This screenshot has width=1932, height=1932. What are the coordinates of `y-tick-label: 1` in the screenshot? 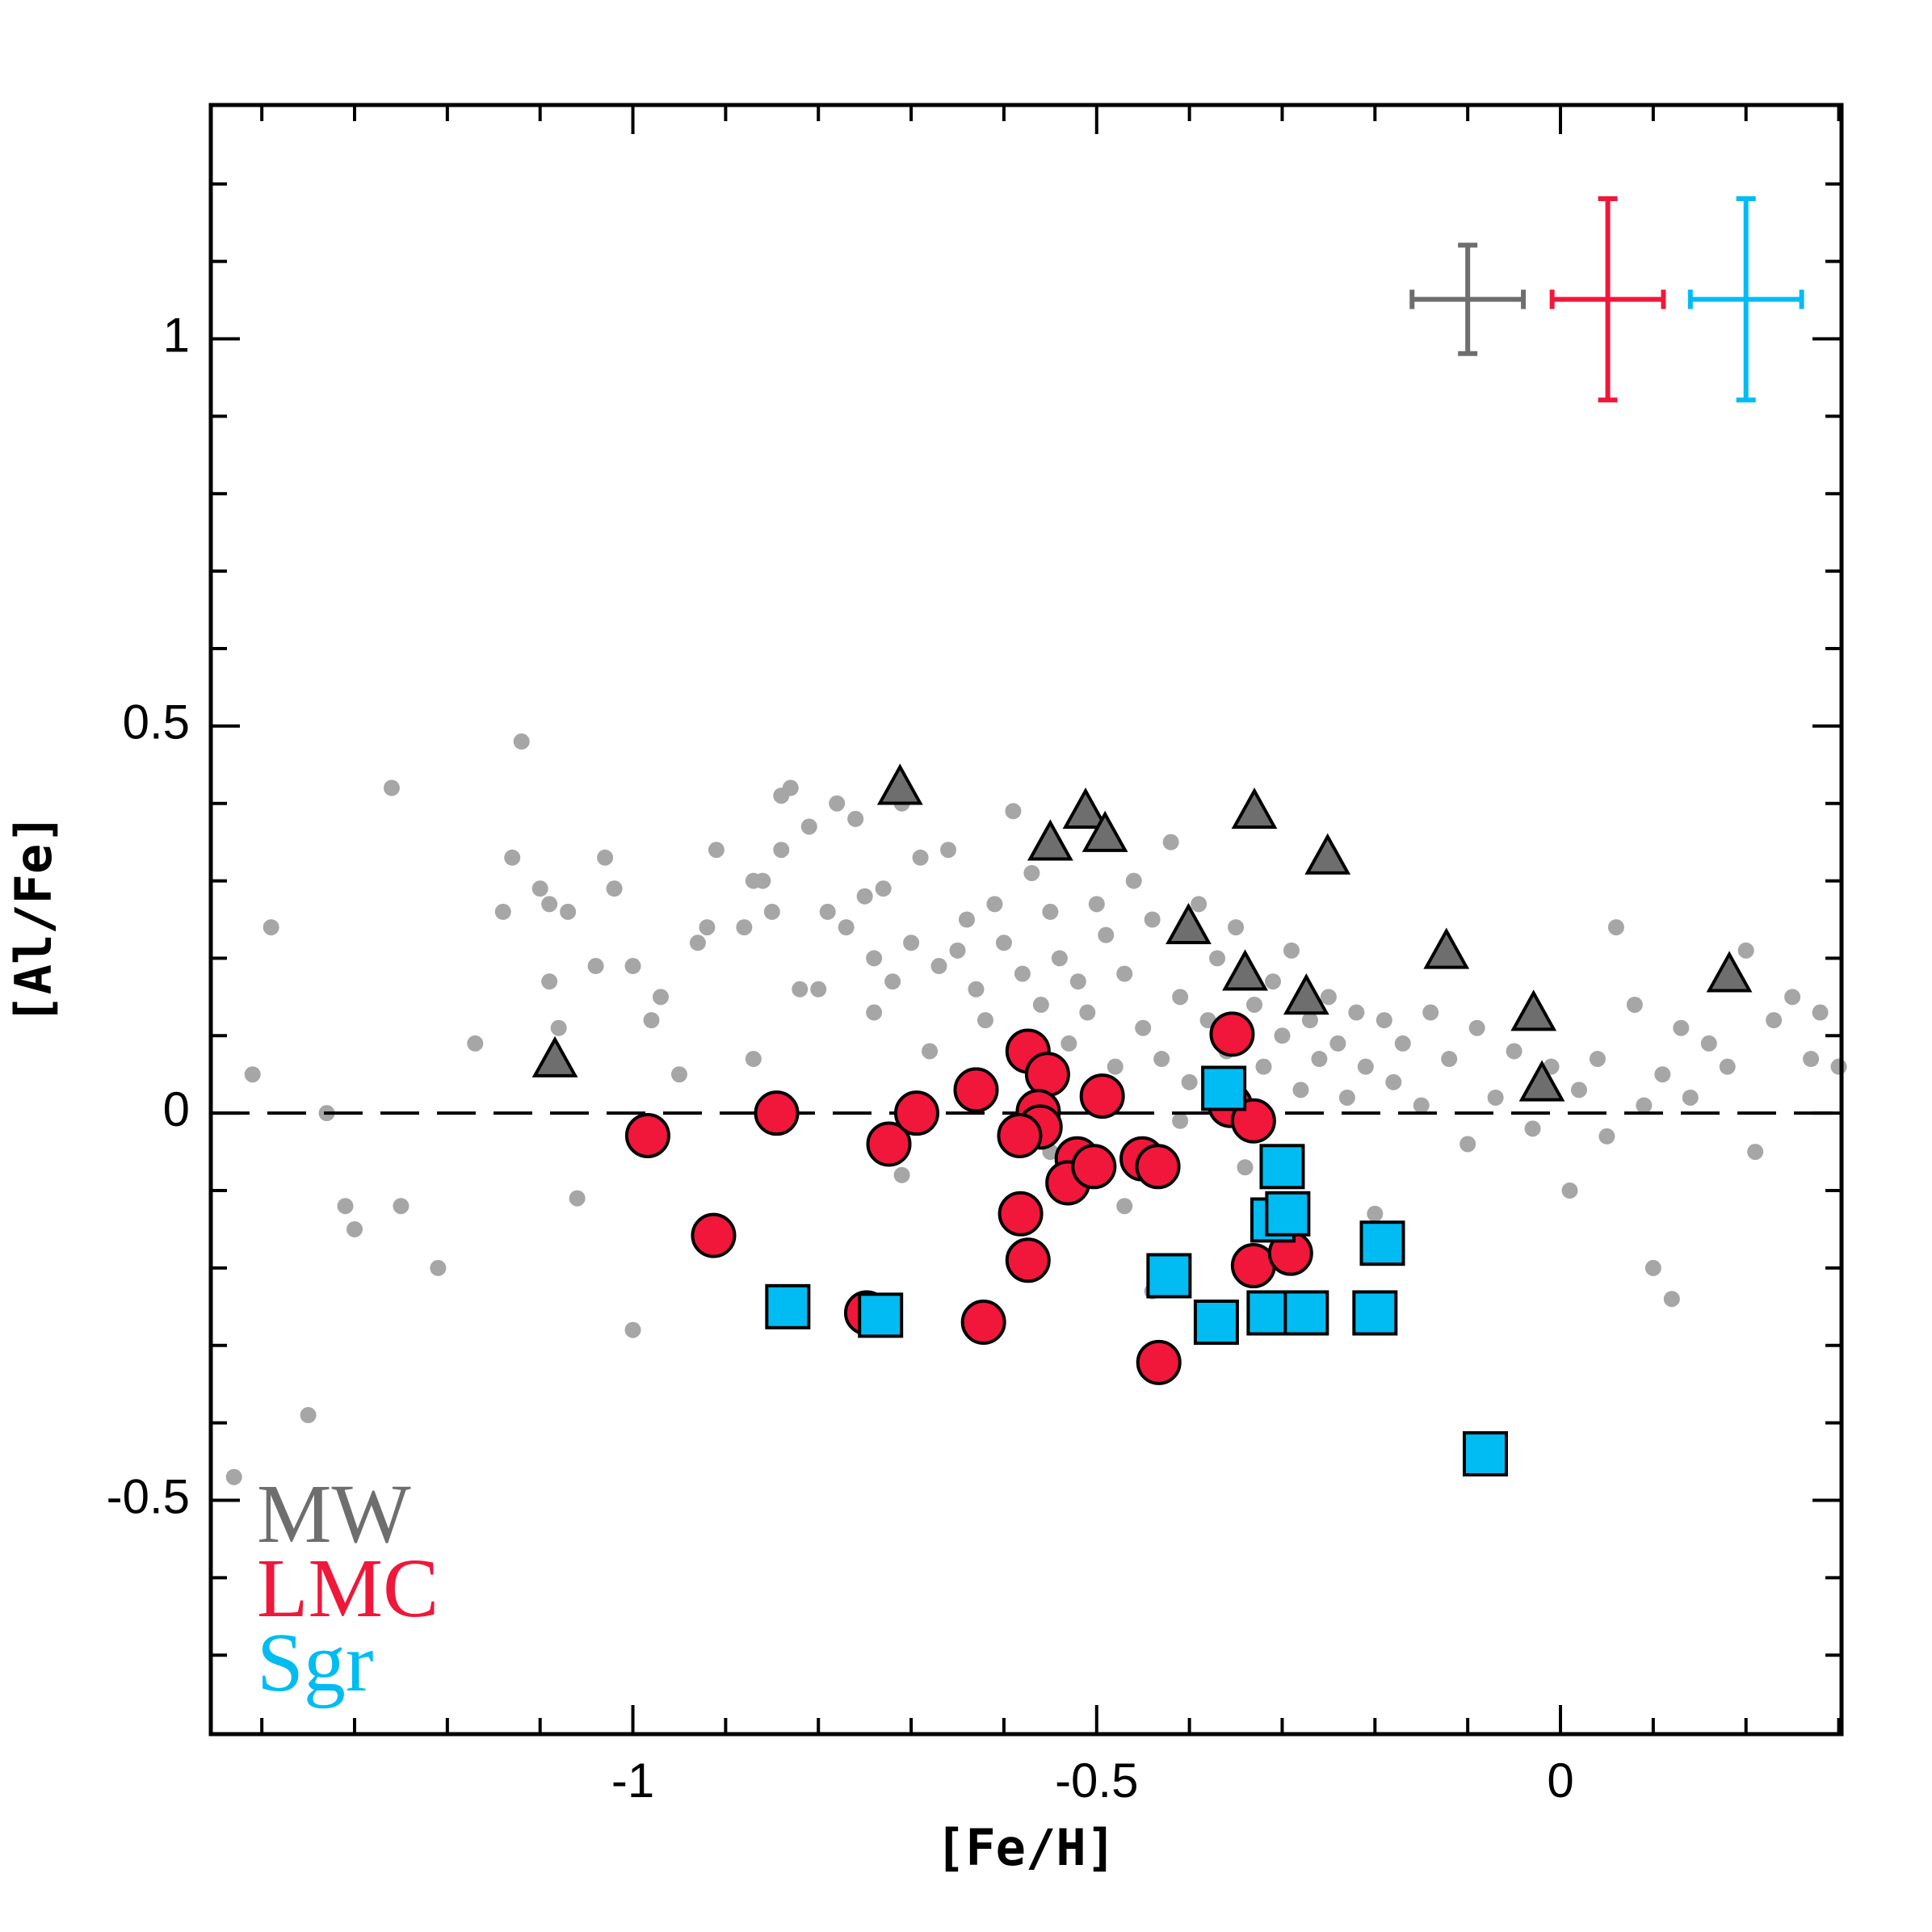 It's located at (176, 335).